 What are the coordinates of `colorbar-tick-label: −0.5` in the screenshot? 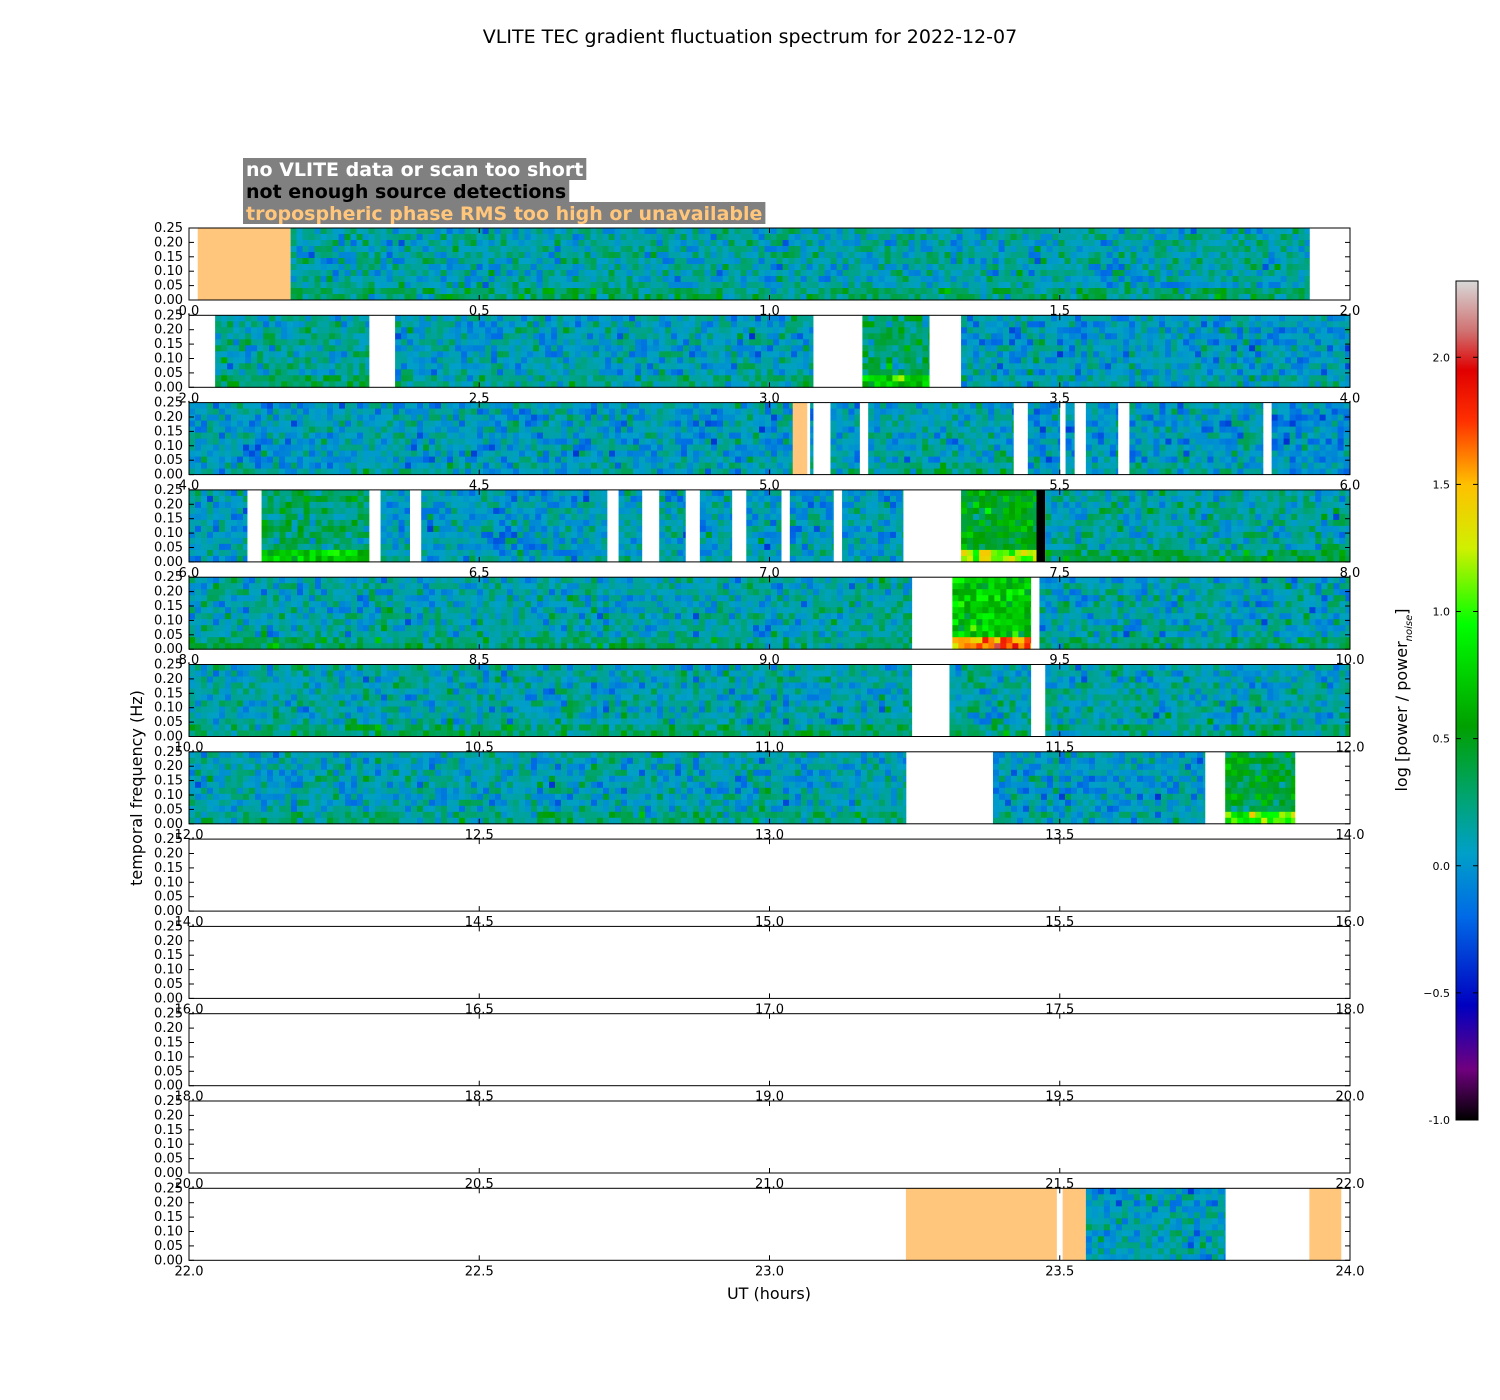 It's located at (1436, 993).